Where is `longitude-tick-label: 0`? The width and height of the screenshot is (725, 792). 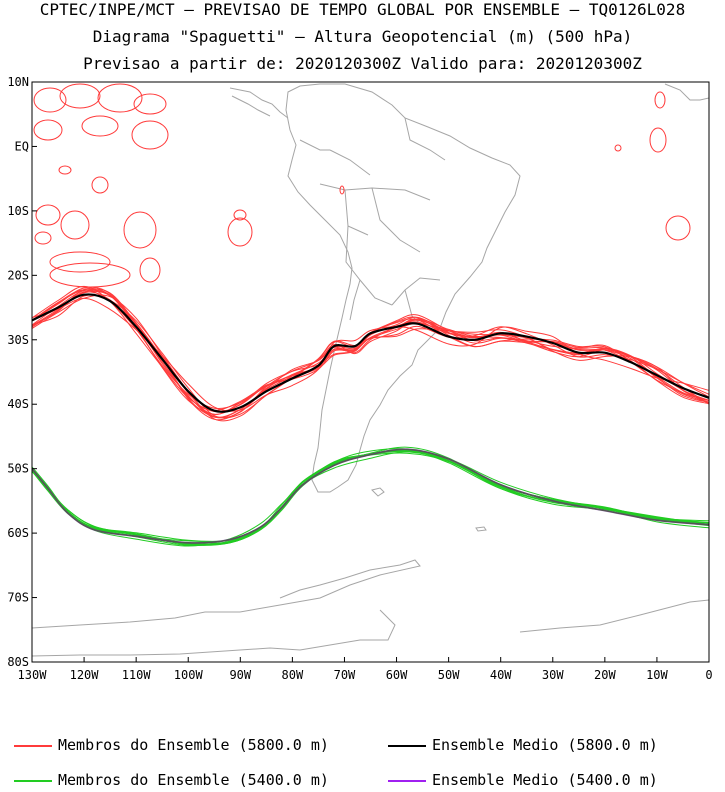 longitude-tick-label: 0 is located at coordinates (708, 675).